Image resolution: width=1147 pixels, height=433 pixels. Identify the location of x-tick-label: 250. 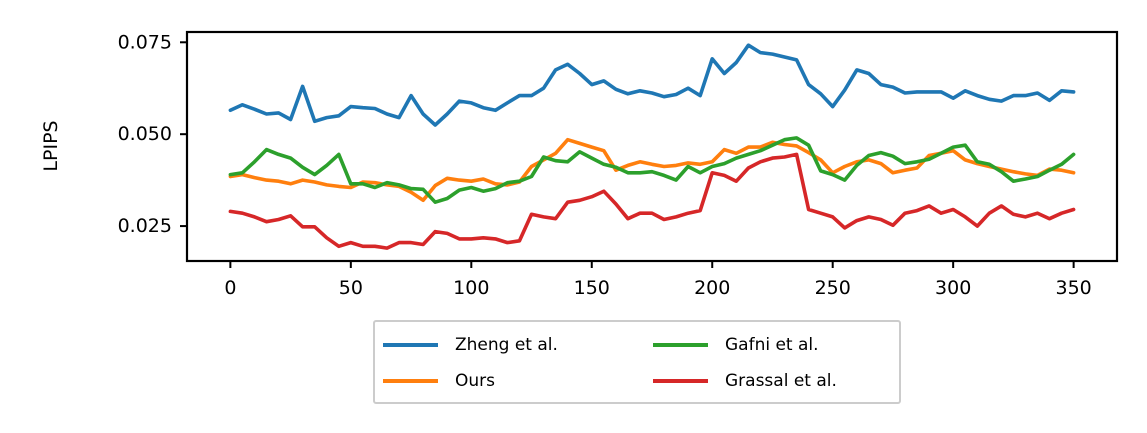
(833, 288).